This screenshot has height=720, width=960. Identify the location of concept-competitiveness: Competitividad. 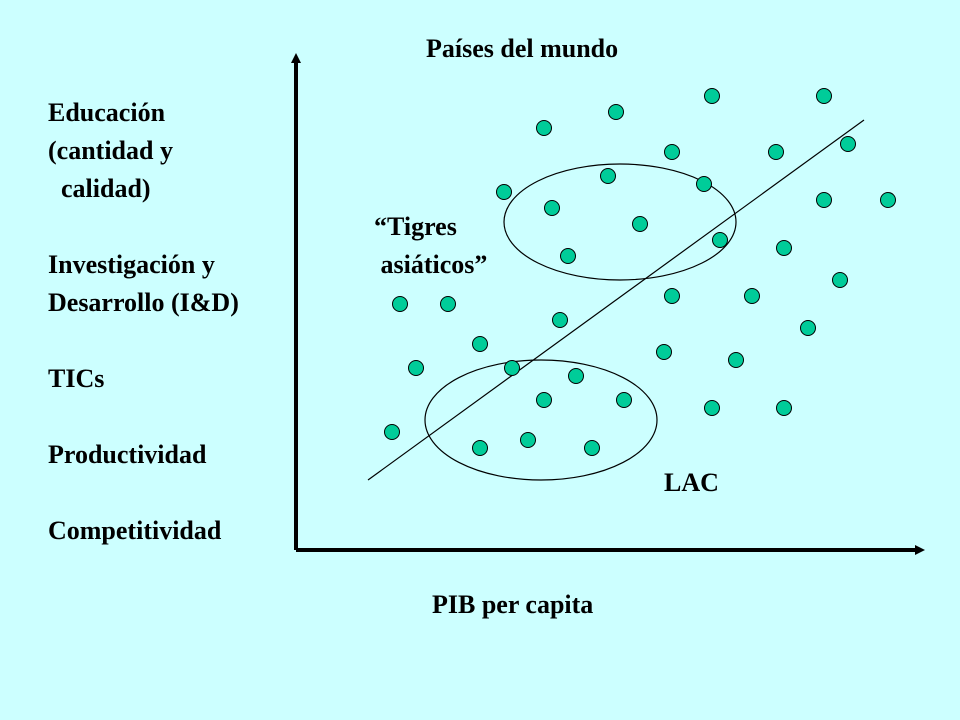
(135, 530).